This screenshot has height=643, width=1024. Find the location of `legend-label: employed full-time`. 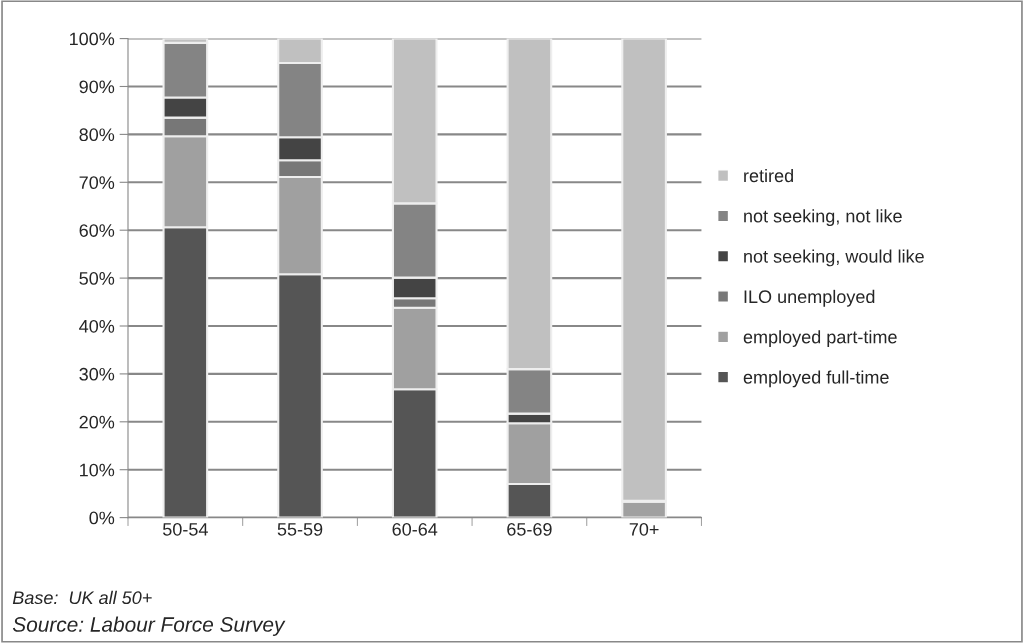

legend-label: employed full-time is located at coordinates (816, 379).